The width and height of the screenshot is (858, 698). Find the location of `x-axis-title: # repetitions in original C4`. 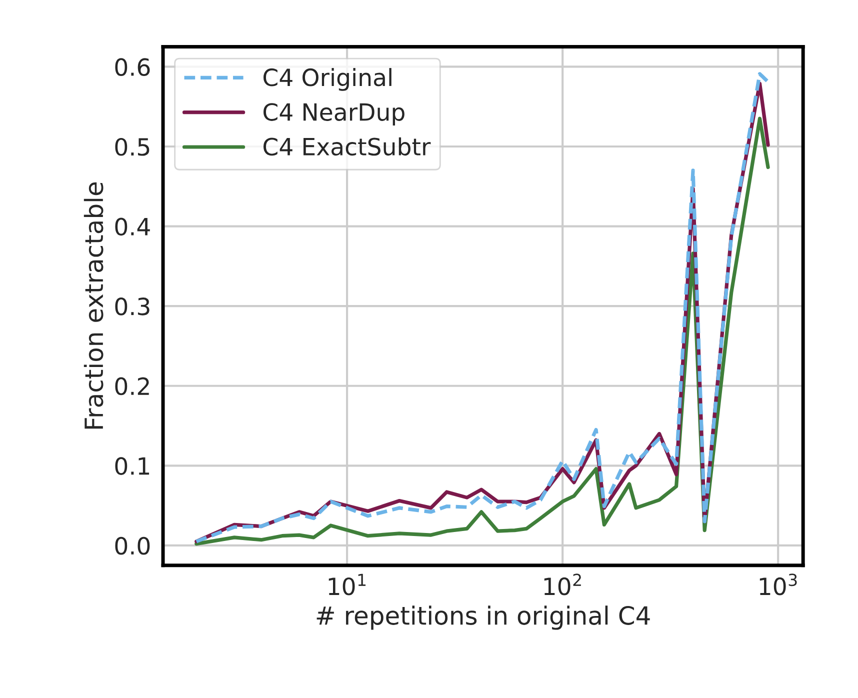

x-axis-title: # repetitions in original C4 is located at coordinates (483, 618).